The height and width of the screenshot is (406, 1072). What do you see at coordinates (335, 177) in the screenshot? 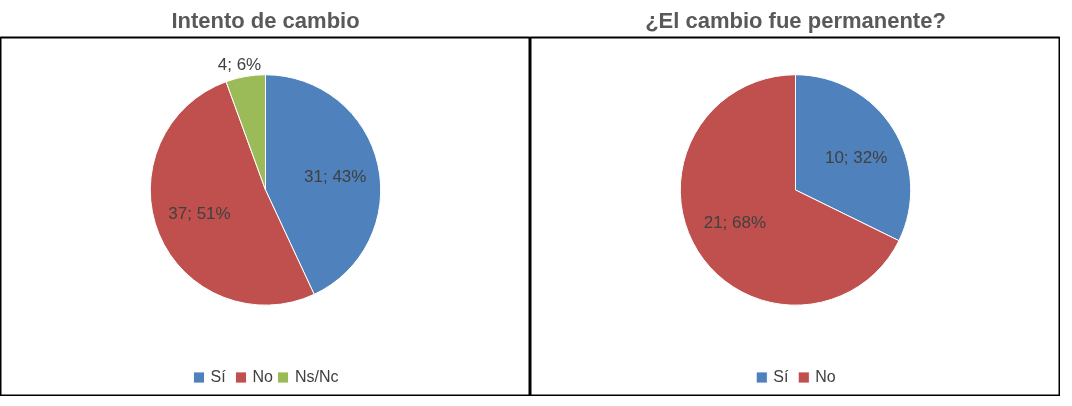
I see `data-label: 31; 43%` at bounding box center [335, 177].